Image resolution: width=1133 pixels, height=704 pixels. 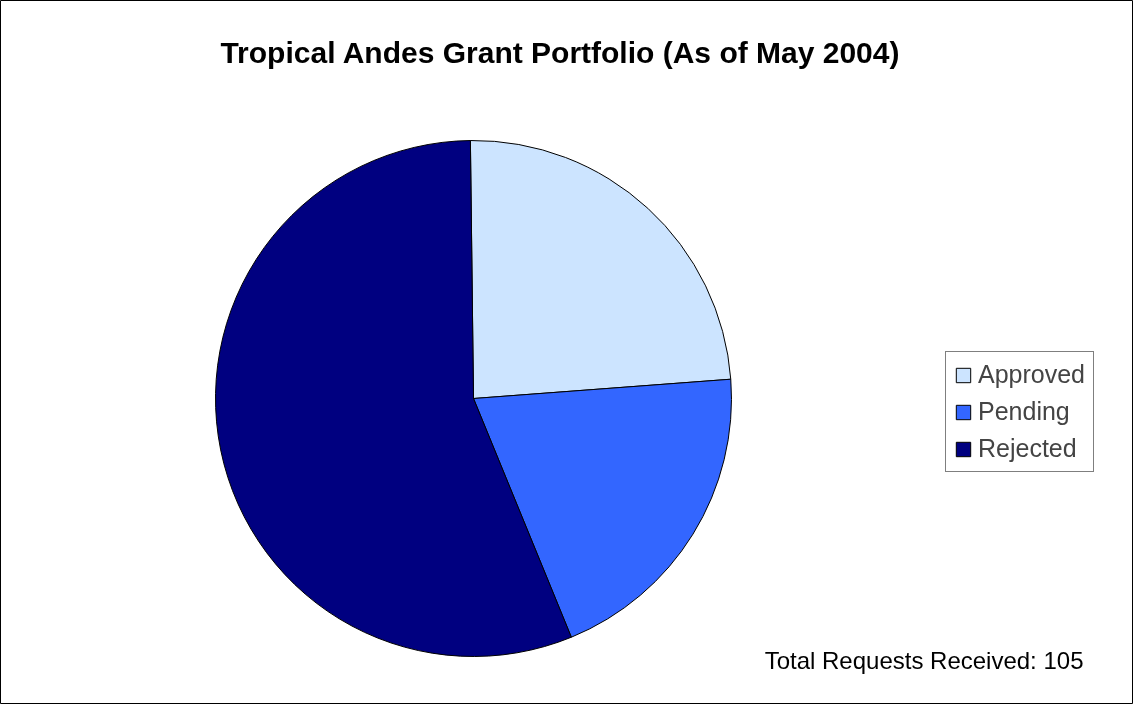 I want to click on text: Total Requests Received: 105, so click(x=924, y=660).